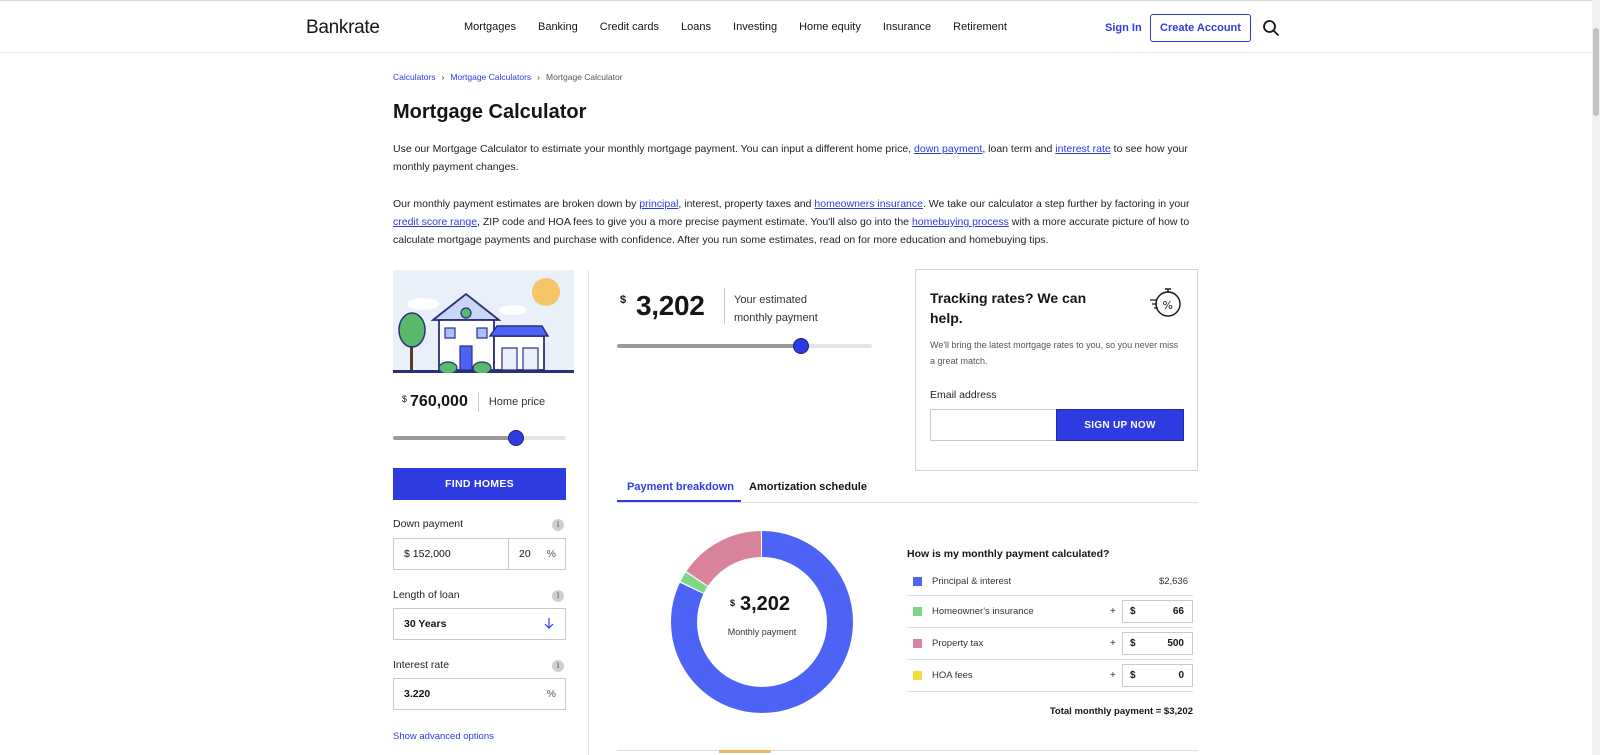 Image resolution: width=1600 pixels, height=755 pixels. Describe the element at coordinates (948, 149) in the screenshot. I see `down-payment-link: down payment` at that location.